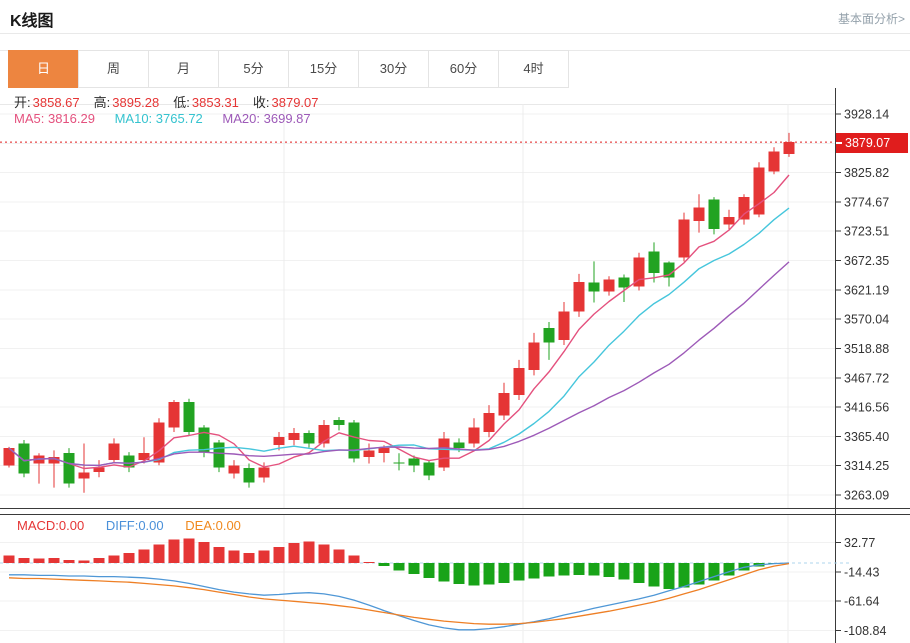  I want to click on high-label: 高:, so click(102, 102).